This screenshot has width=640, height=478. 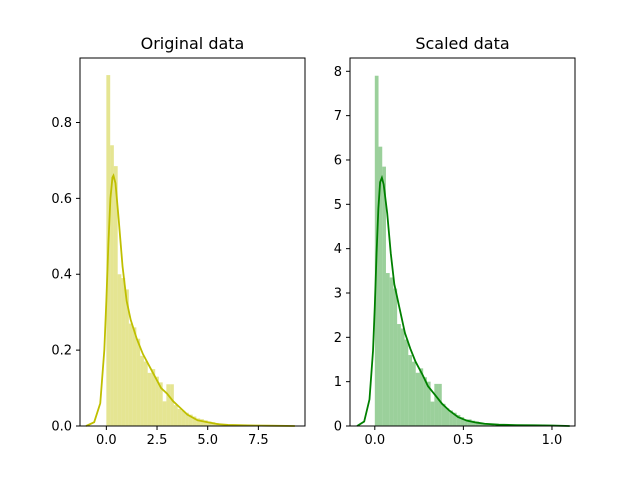 I want to click on y-tick-label: 6, so click(x=338, y=160).